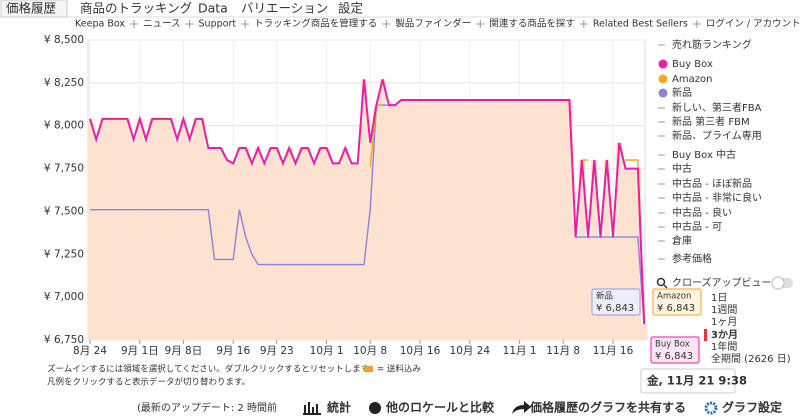 The width and height of the screenshot is (800, 417). What do you see at coordinates (704, 154) in the screenshot?
I see `legend-item: Buy Box 中古` at bounding box center [704, 154].